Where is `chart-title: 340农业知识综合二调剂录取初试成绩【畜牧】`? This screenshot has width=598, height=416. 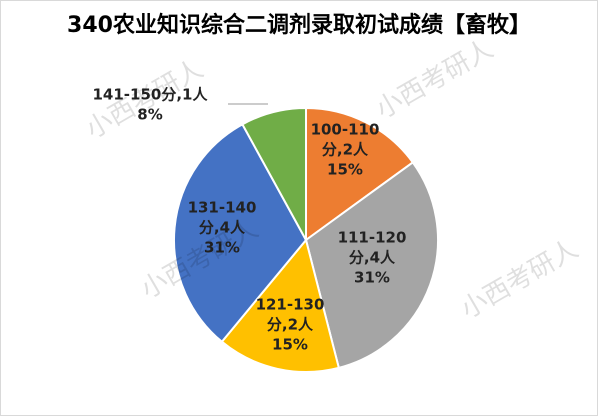
chart-title: 340农业知识综合二调剂录取初试成绩【畜牧】 is located at coordinates (299, 25).